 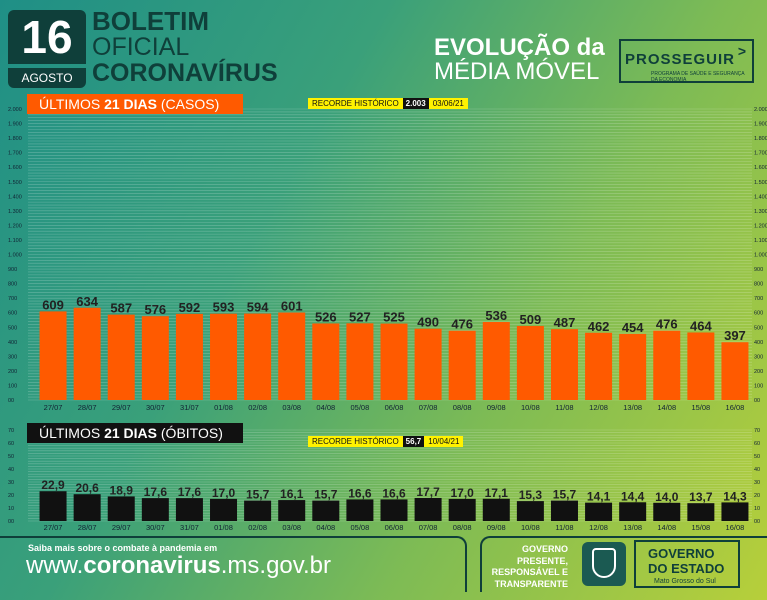 What do you see at coordinates (394, 493) in the screenshot?
I see `deaths-bar-label: 16,6` at bounding box center [394, 493].